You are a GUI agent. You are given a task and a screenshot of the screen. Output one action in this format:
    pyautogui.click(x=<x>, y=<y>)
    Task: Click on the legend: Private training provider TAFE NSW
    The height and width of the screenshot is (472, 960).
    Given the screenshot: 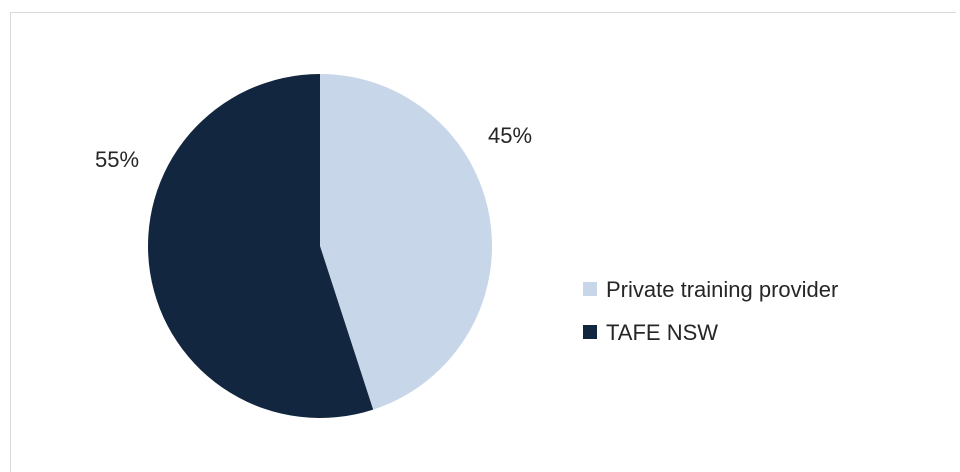 What is the action you would take?
    pyautogui.click(x=710, y=311)
    